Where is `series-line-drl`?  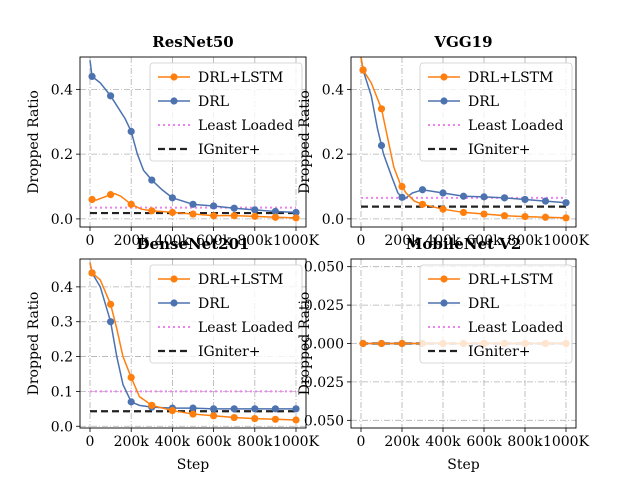
series-line-drl is located at coordinates (192, 336).